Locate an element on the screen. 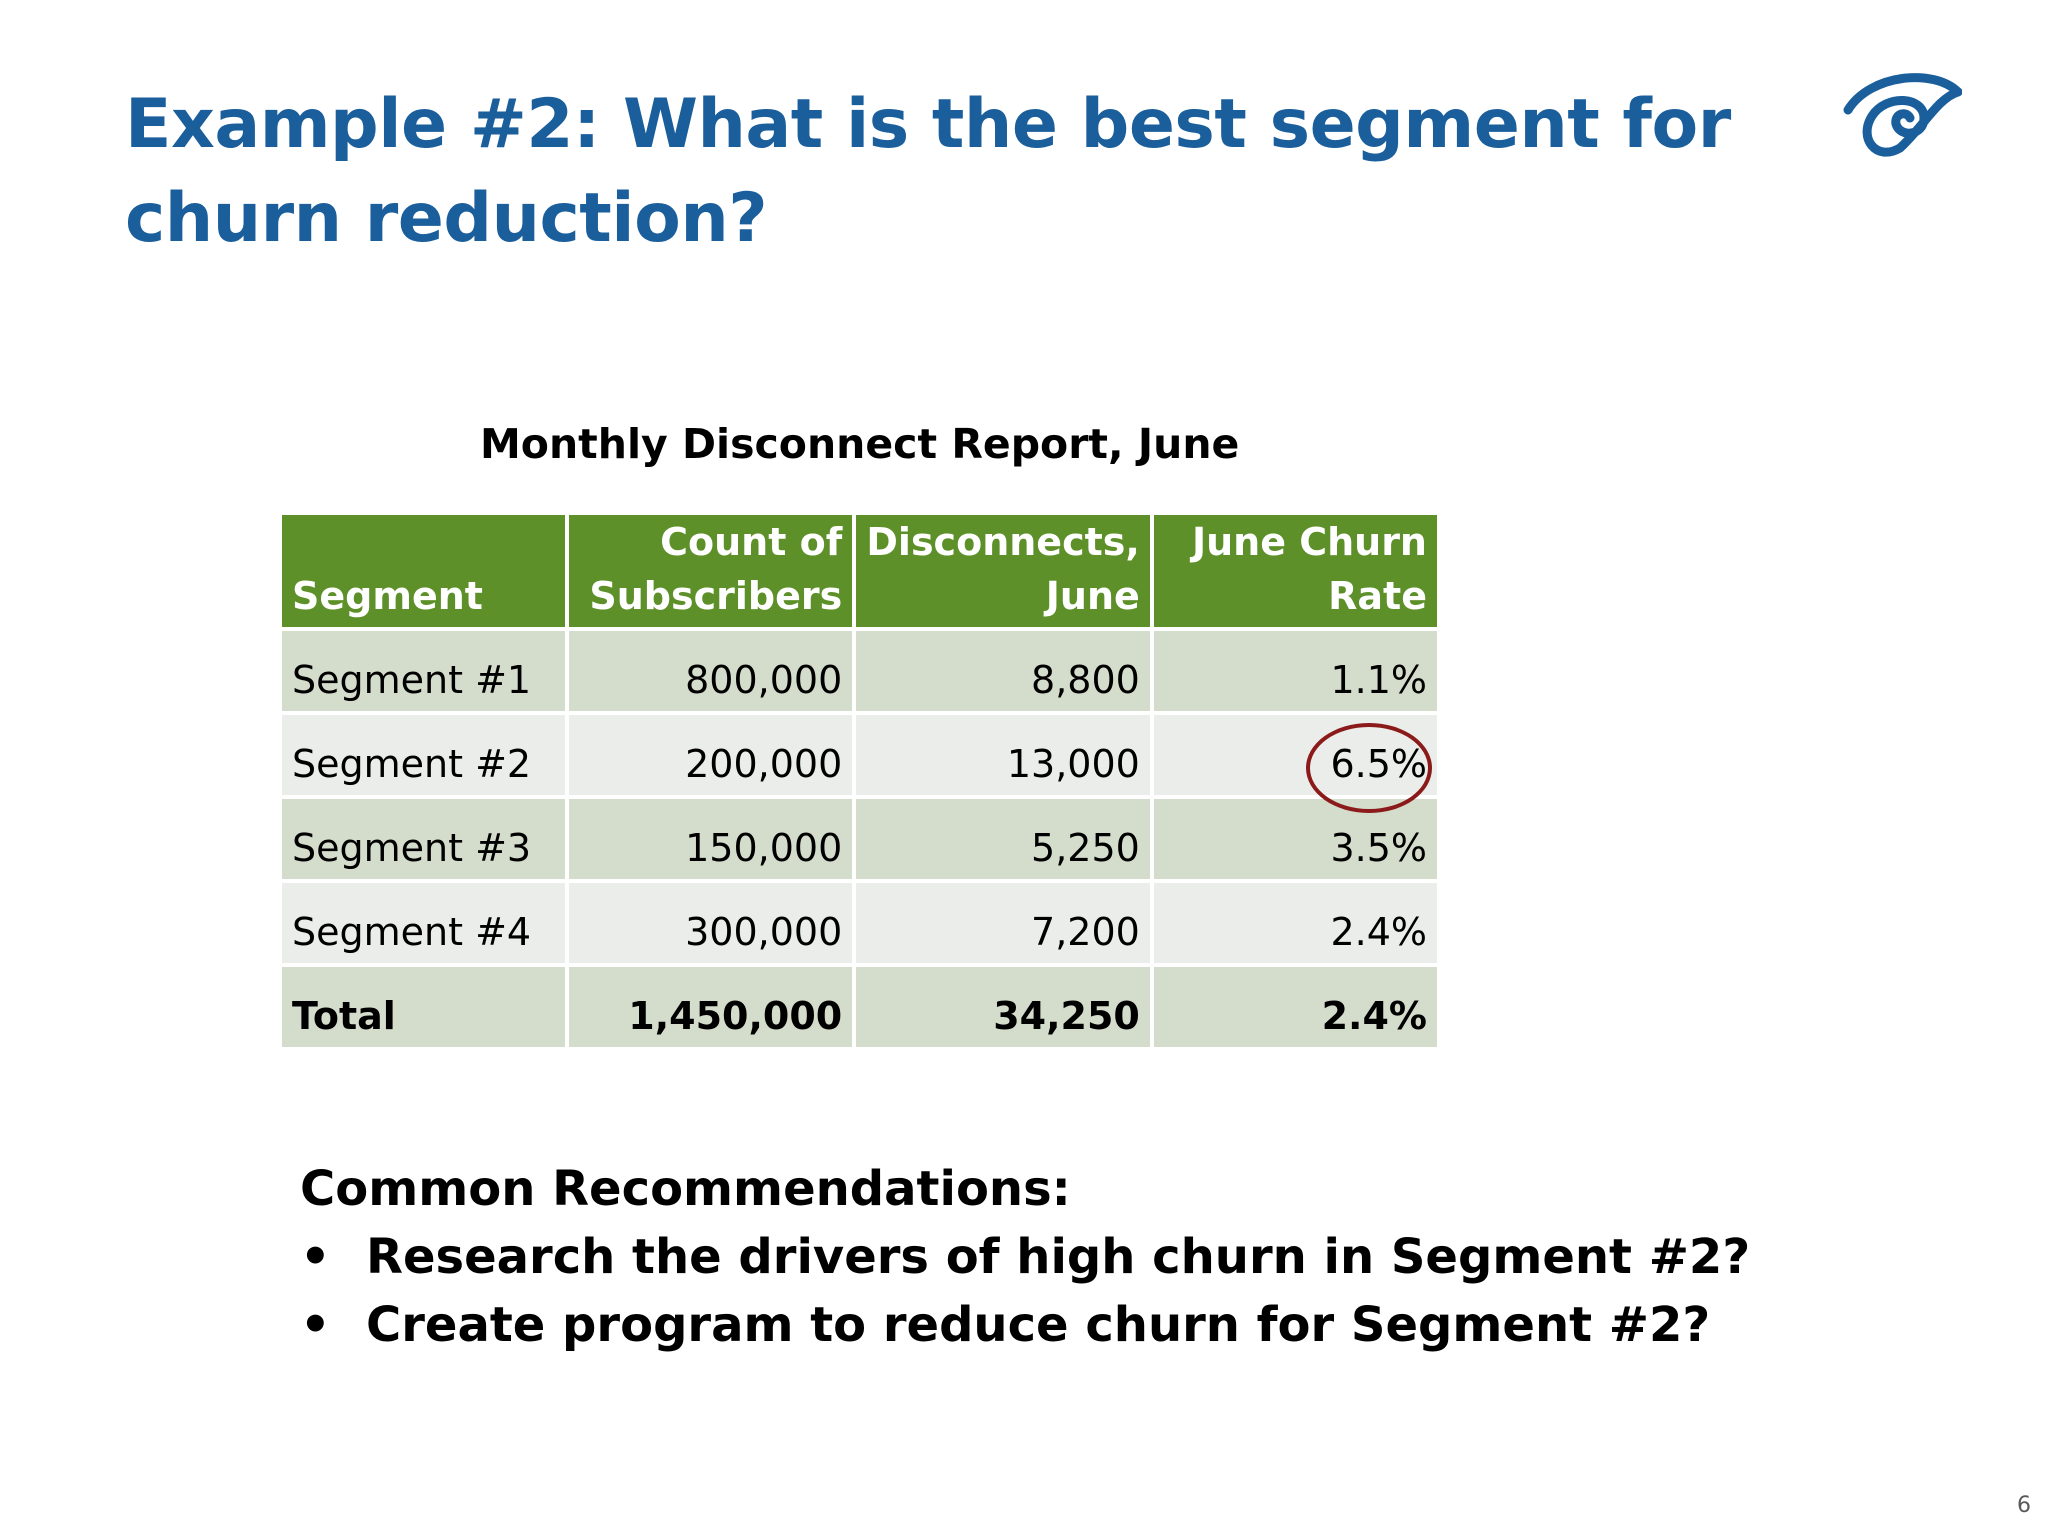 The width and height of the screenshot is (2048, 1536). eye-spiral-logo-icon is located at coordinates (1902, 115).